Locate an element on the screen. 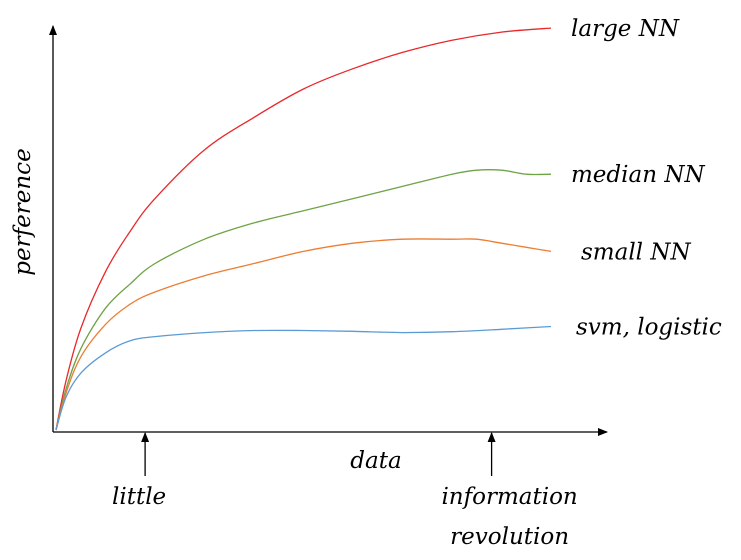 The width and height of the screenshot is (741, 560). annotation-label-information: information is located at coordinates (509, 497).